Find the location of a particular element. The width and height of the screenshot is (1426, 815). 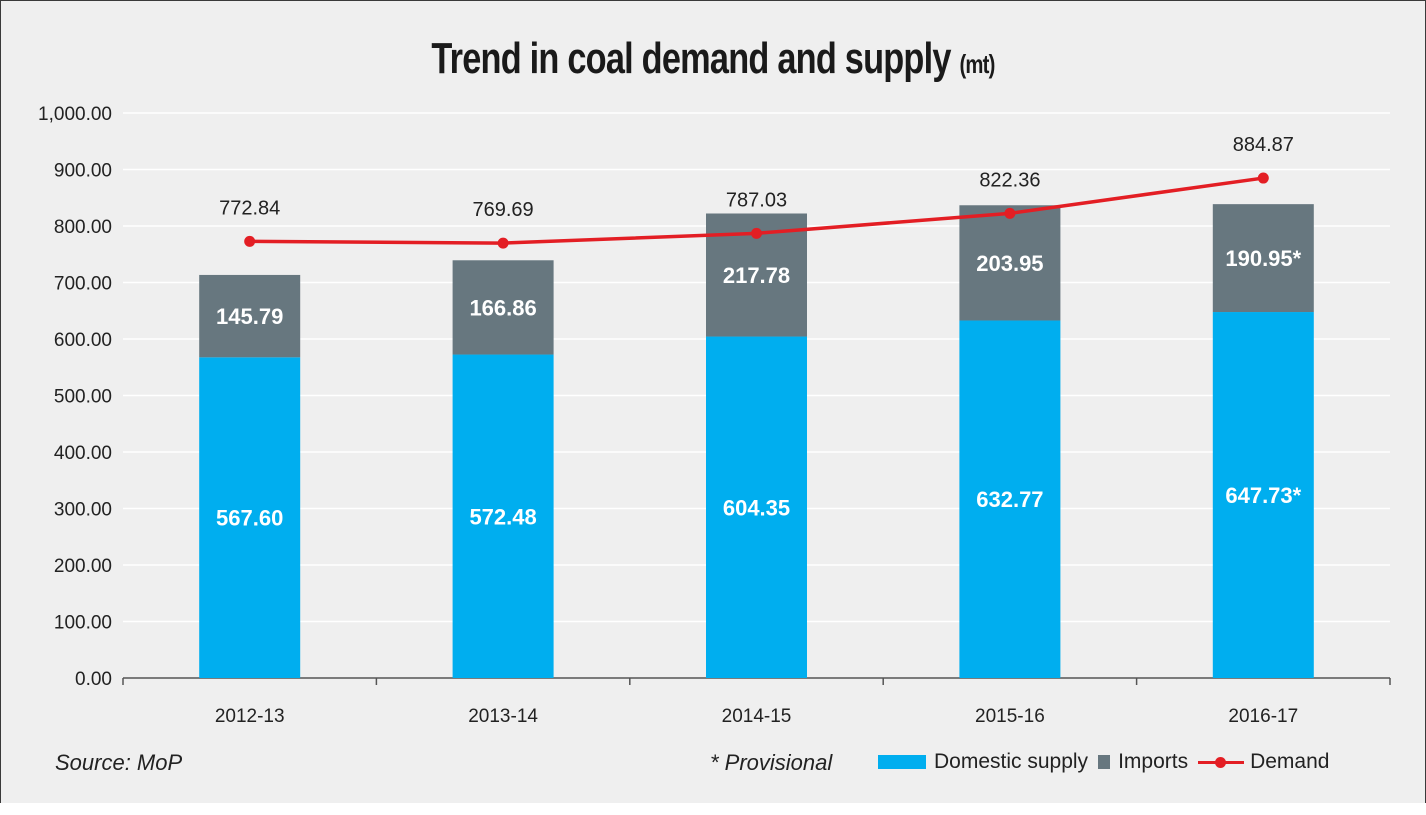

y-tick-label: 200.00 is located at coordinates (83, 566).